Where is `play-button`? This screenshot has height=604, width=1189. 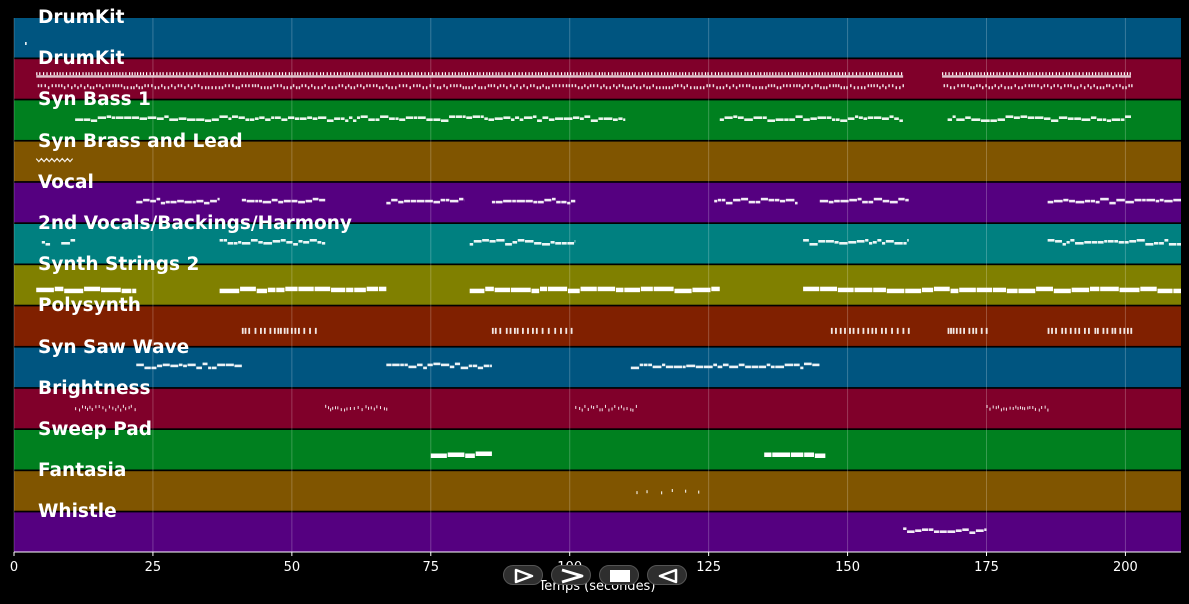
play-button is located at coordinates (523, 575).